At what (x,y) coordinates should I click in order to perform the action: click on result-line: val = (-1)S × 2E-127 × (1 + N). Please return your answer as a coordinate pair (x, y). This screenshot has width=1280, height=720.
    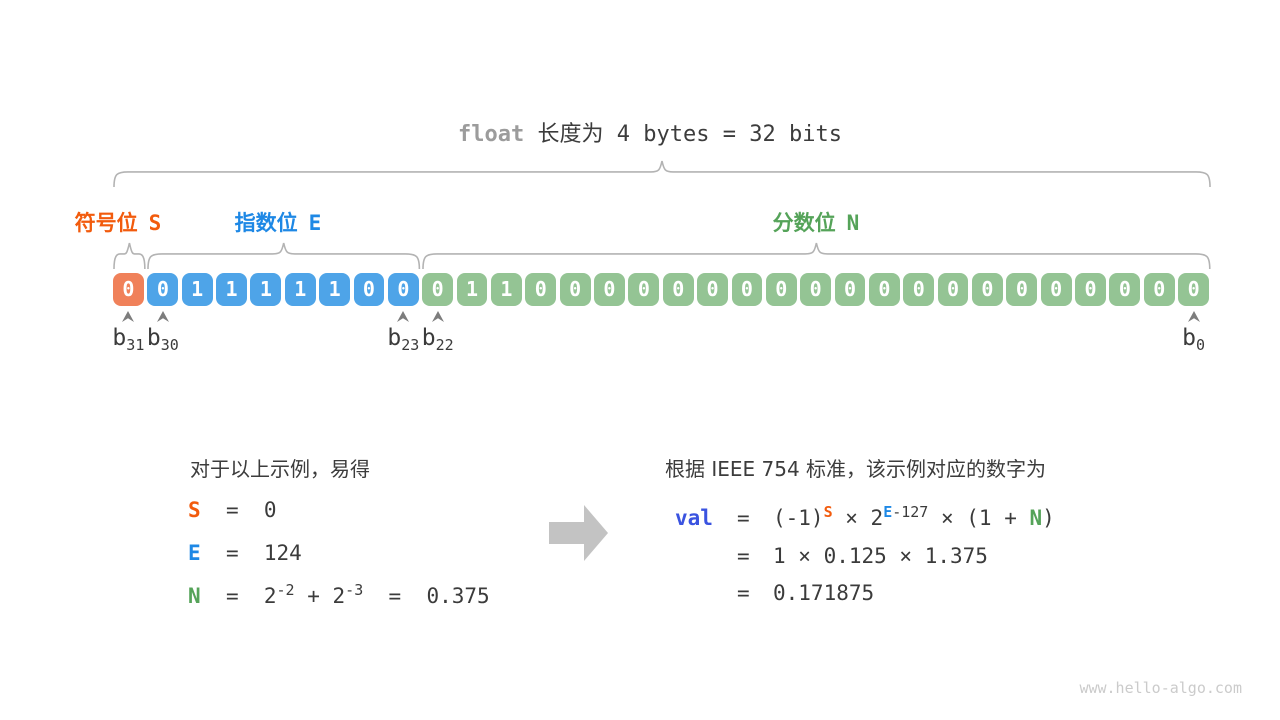
    Looking at the image, I should click on (865, 516).